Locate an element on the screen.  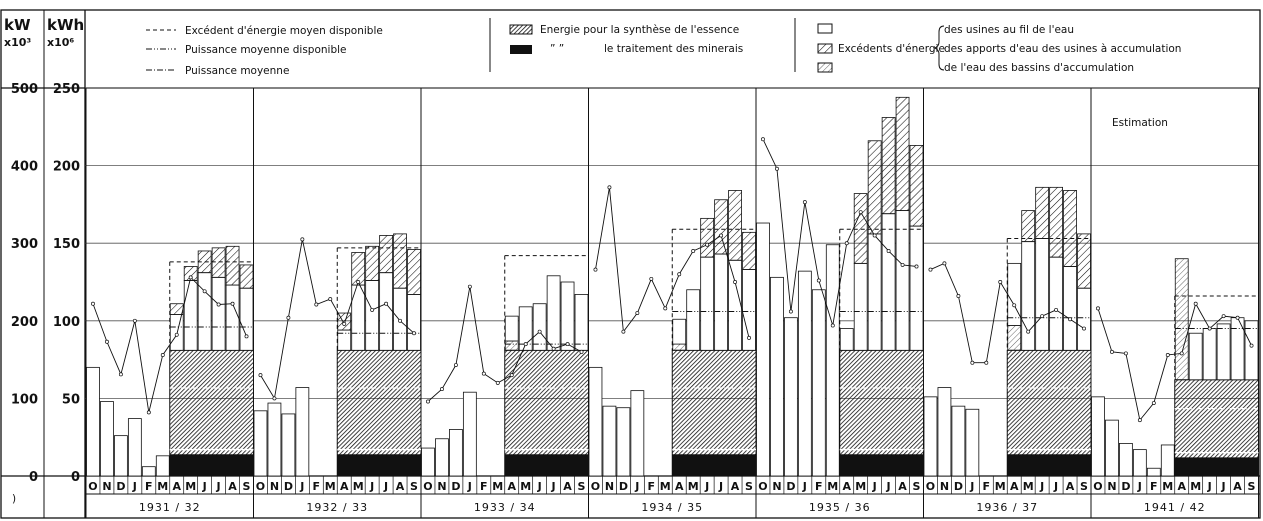
puissance-moyenne-line is located at coordinates (1174, 362).